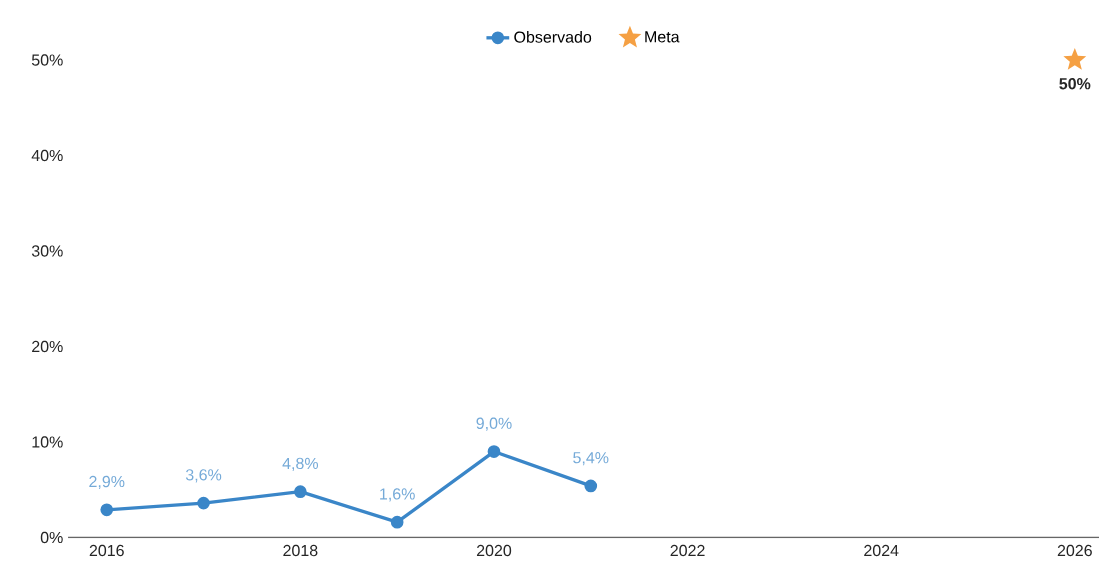 The width and height of the screenshot is (1099, 574). What do you see at coordinates (494, 424) in the screenshot?
I see `data-label: 9,0%` at bounding box center [494, 424].